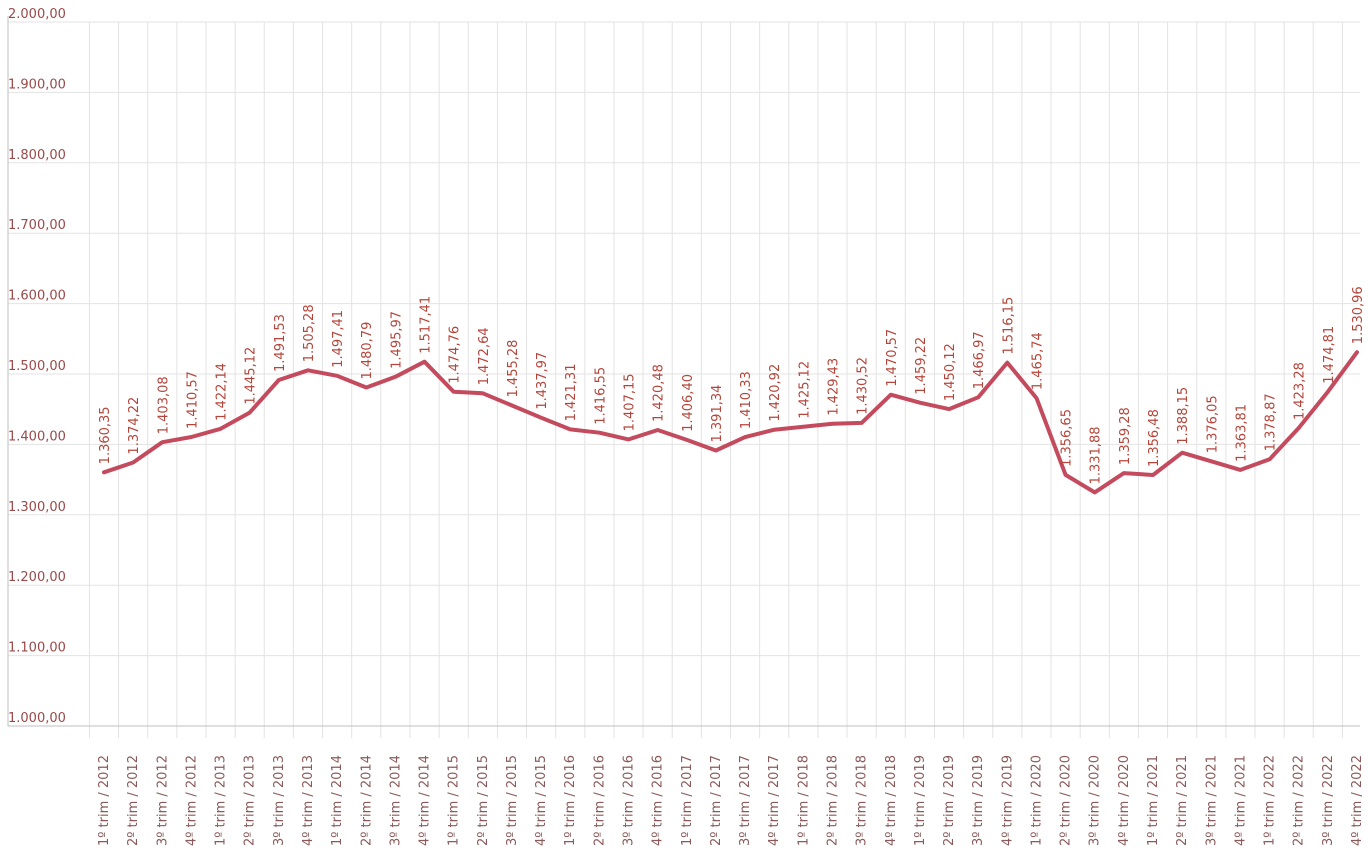  What do you see at coordinates (484, 356) in the screenshot?
I see `data-label: 1.472,64` at bounding box center [484, 356].